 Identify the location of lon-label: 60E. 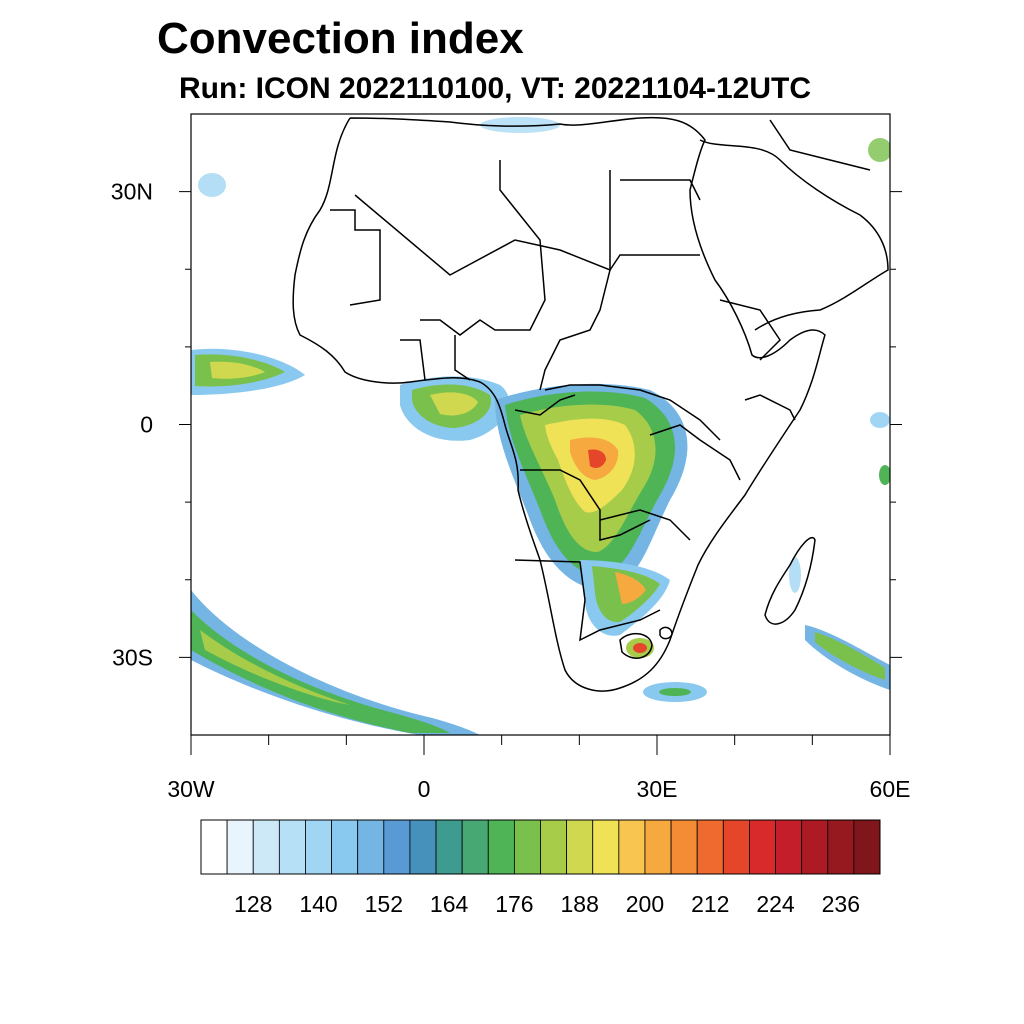
(890, 789).